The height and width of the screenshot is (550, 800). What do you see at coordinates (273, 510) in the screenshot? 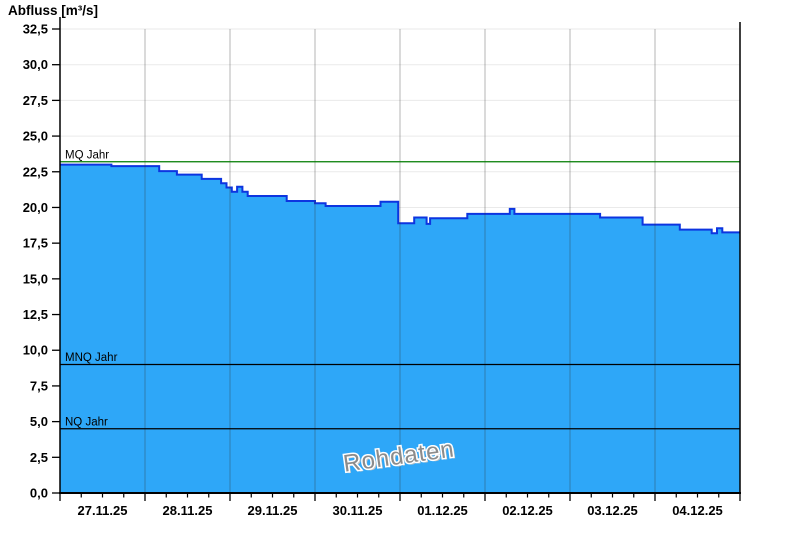
I see `x-tick-label: 29.11.25` at bounding box center [273, 510].